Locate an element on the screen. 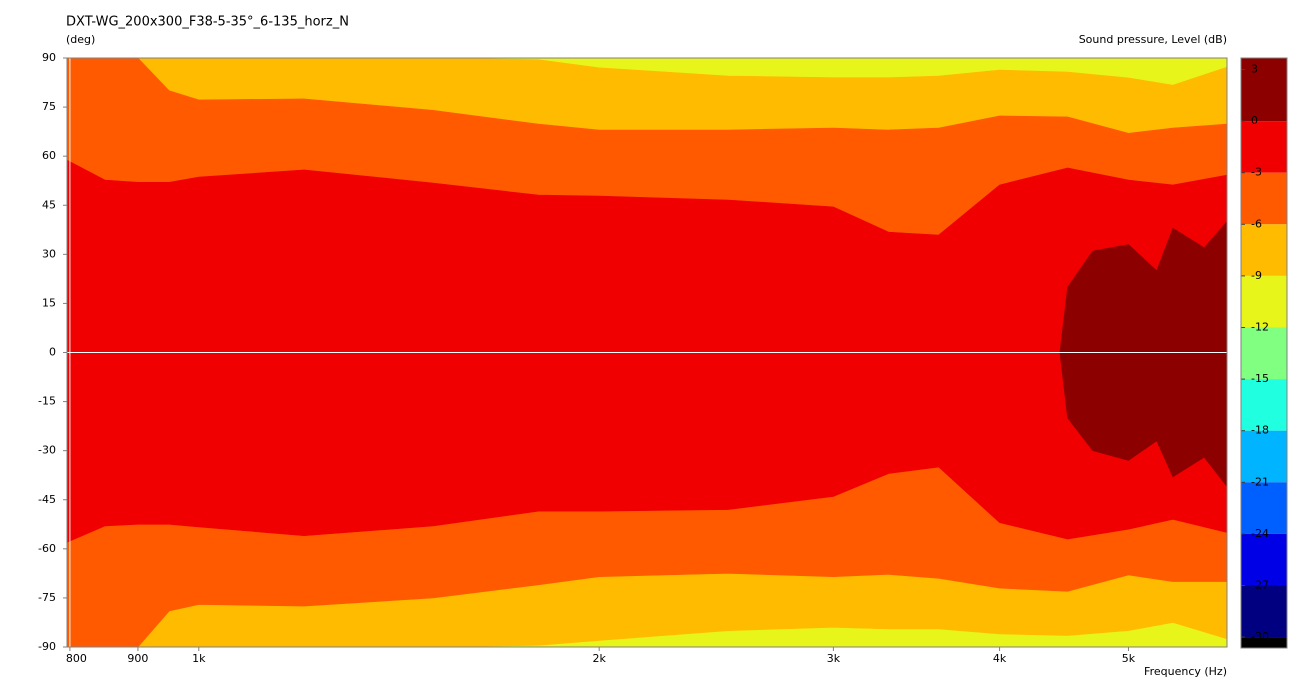 The image size is (1300, 684). y-tick-label: 0 is located at coordinates (52, 352).